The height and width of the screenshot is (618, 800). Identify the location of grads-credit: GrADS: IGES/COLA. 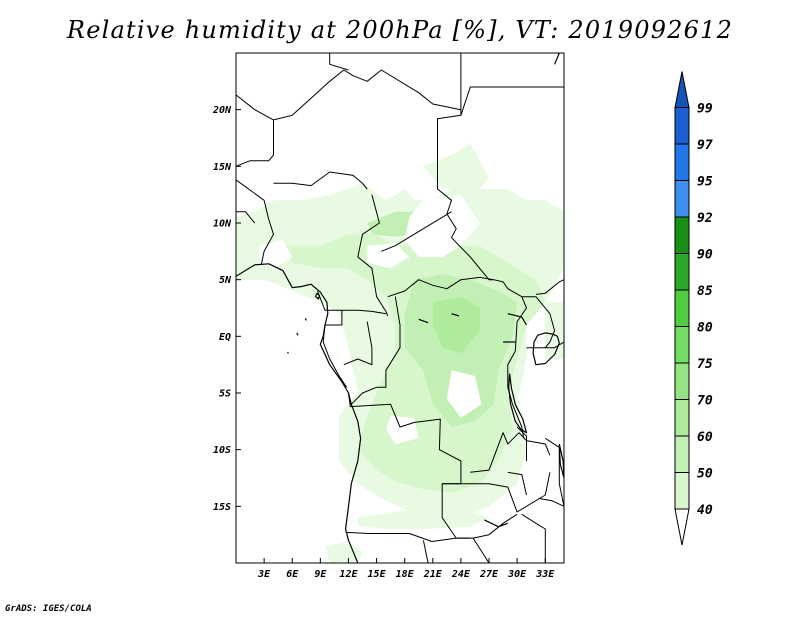
(48, 609).